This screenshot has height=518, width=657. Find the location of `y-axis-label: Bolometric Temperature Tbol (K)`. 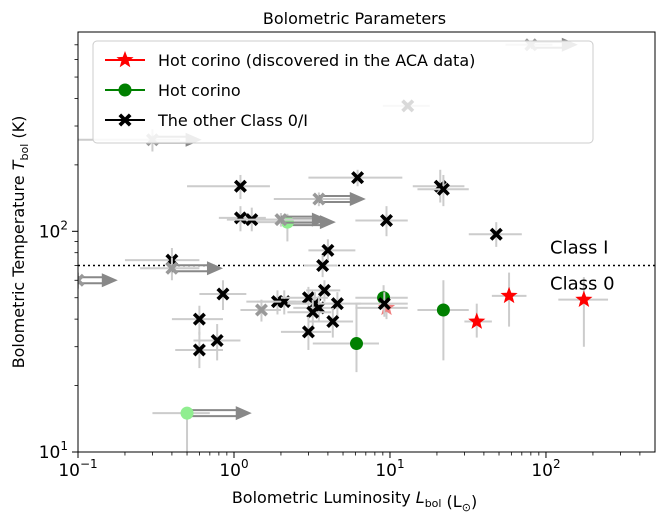

y-axis-label: Bolometric Temperature Tbol (K) is located at coordinates (20, 242).